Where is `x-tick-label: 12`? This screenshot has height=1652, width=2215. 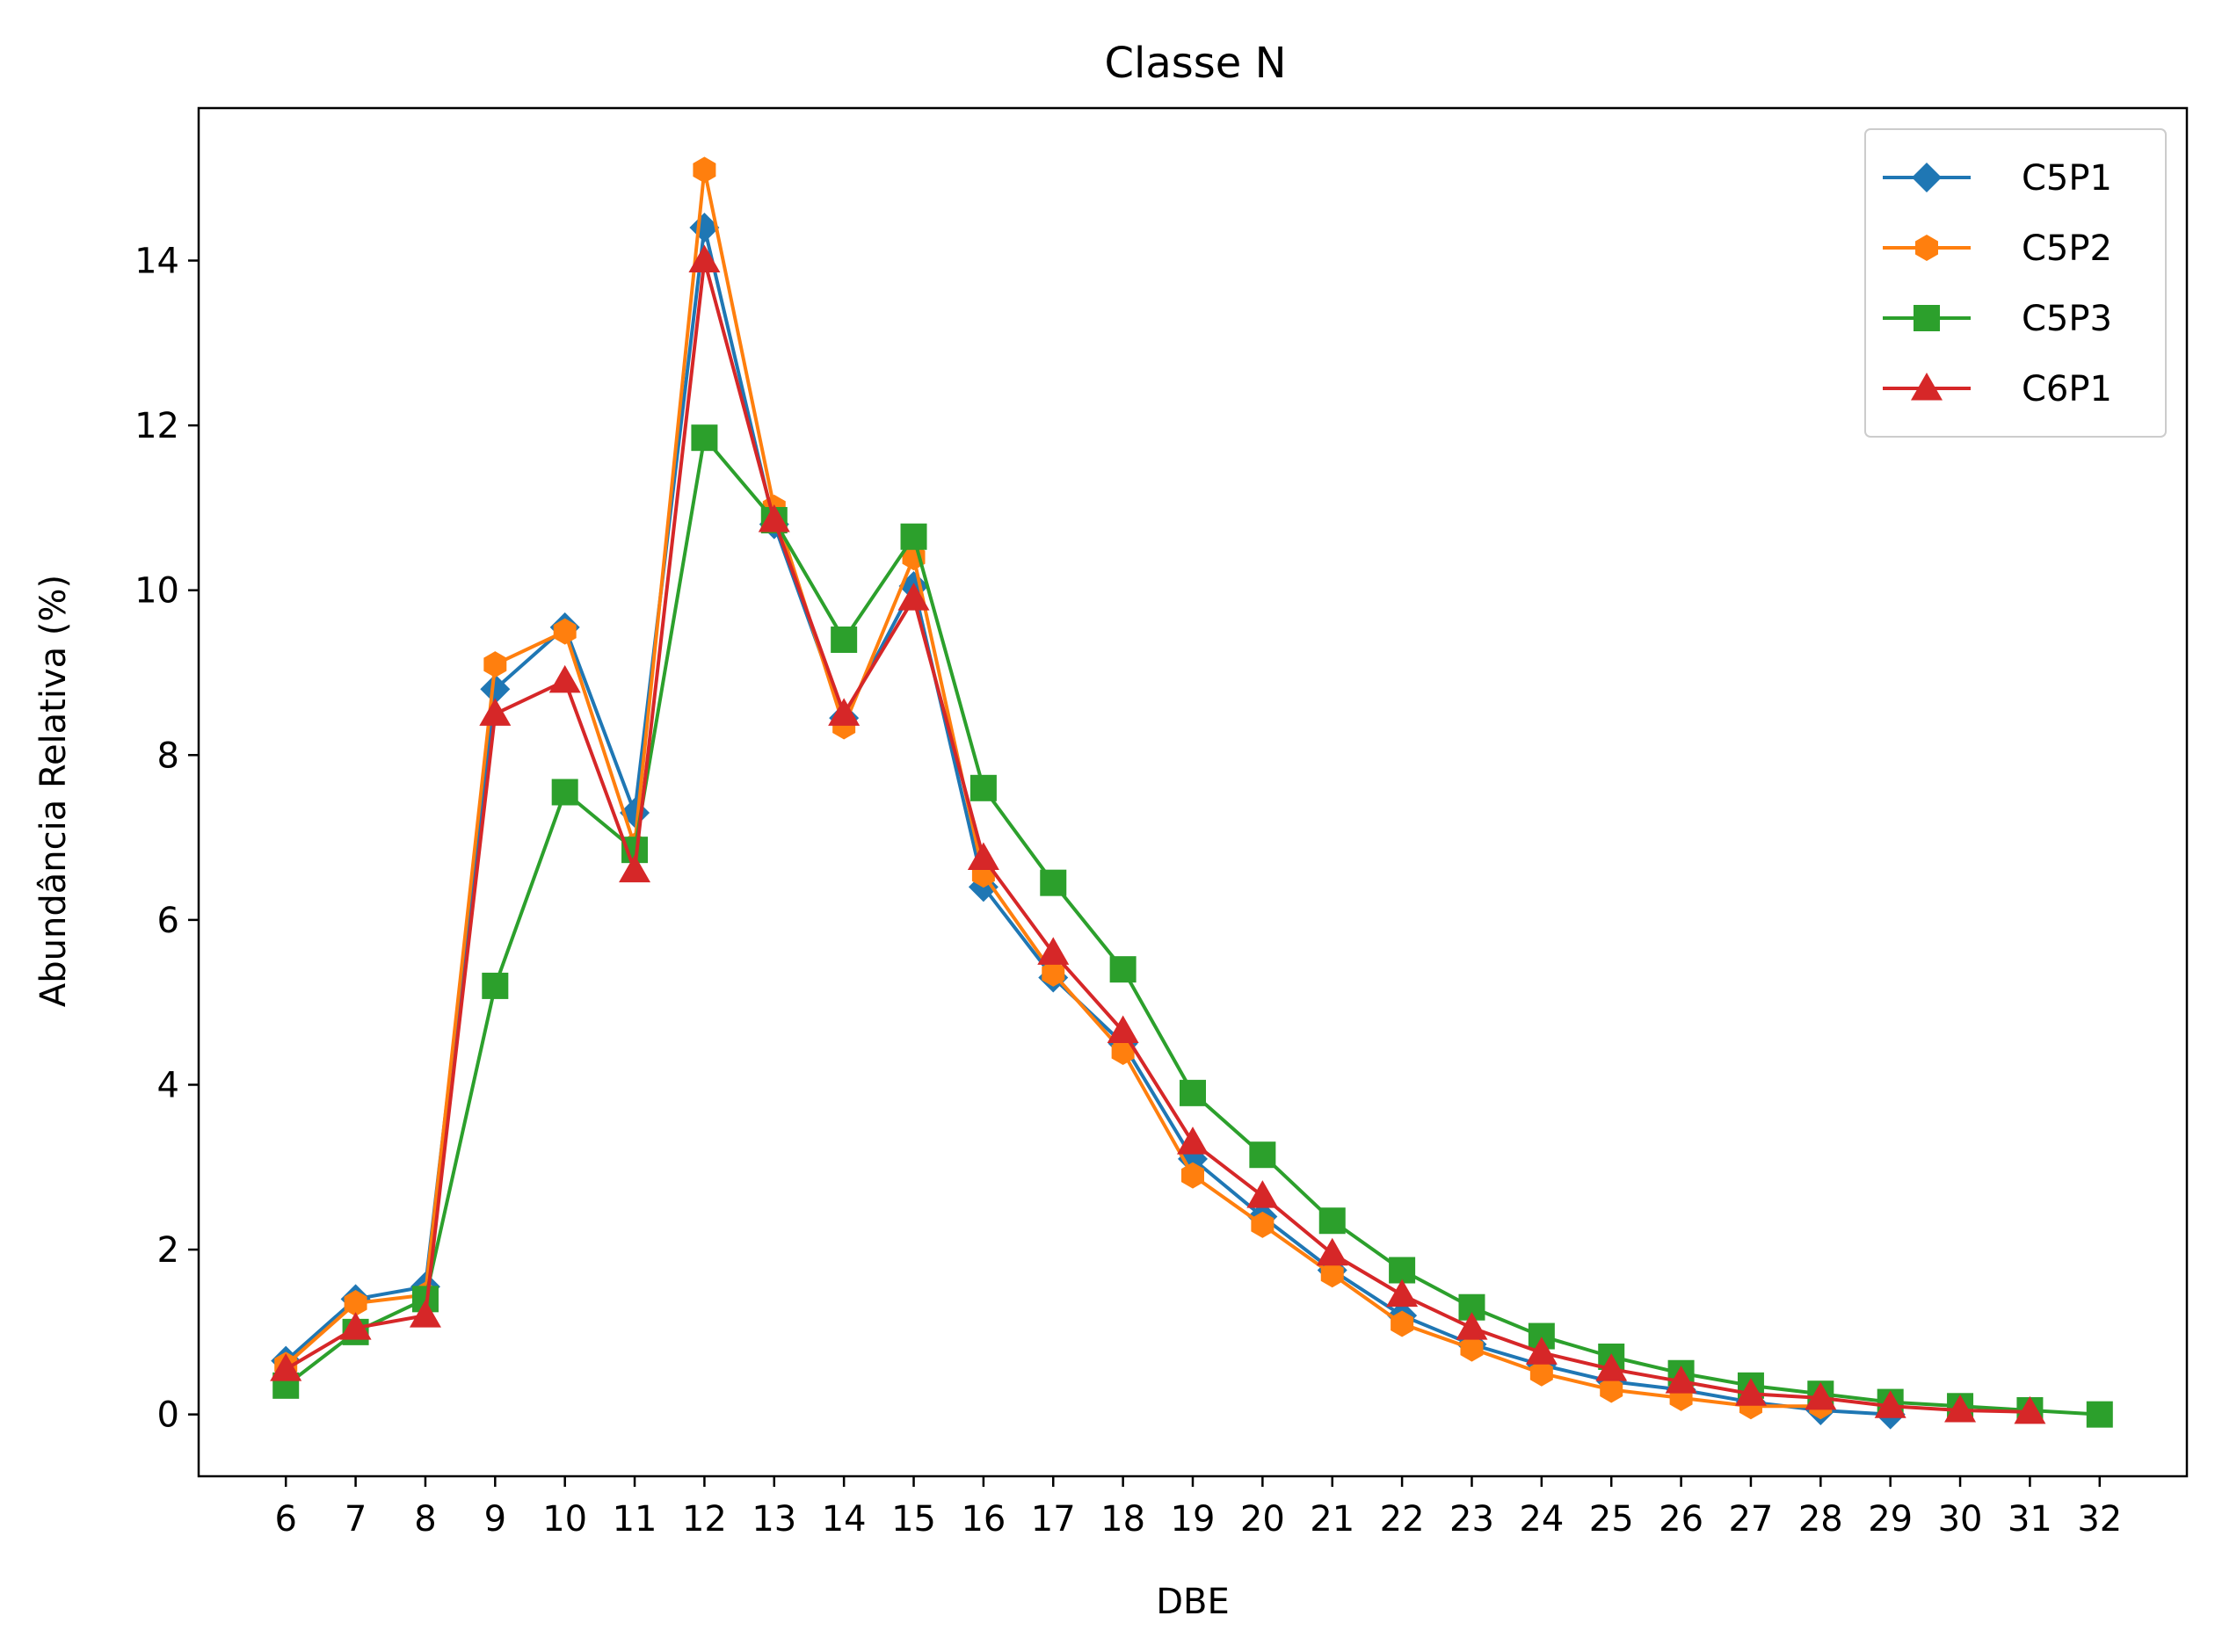
x-tick-label: 12 is located at coordinates (704, 1520).